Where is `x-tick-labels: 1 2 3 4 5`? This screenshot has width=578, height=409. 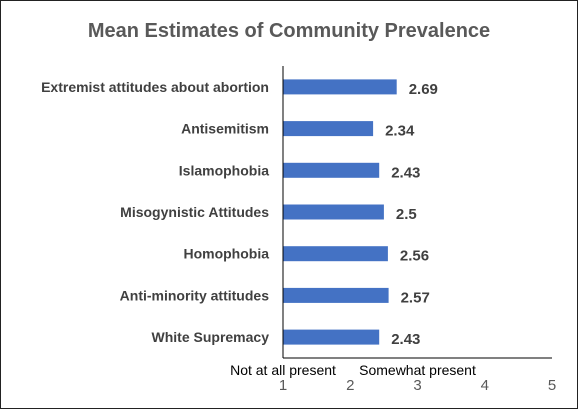
x-tick-labels: 1 2 3 4 5 is located at coordinates (417, 385).